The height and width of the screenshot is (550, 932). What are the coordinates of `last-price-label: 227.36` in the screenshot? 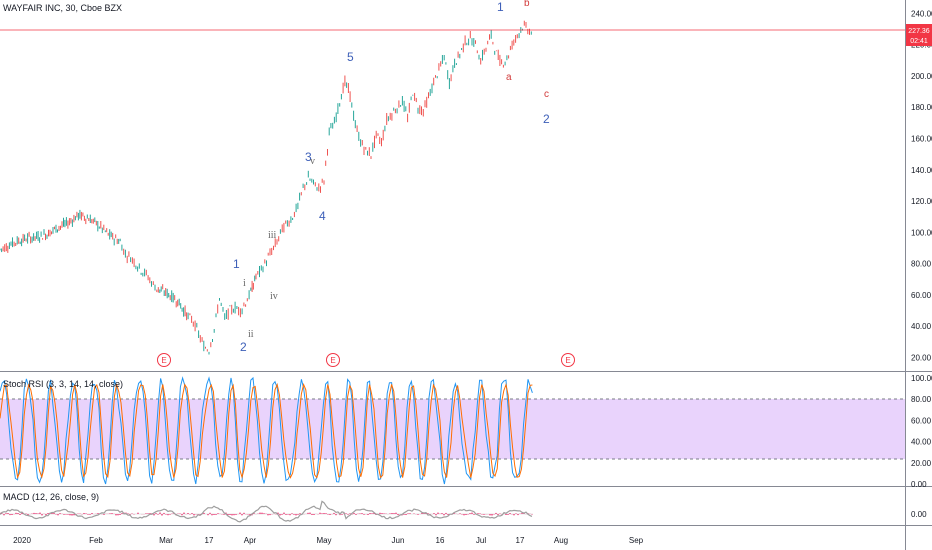 It's located at (919, 31).